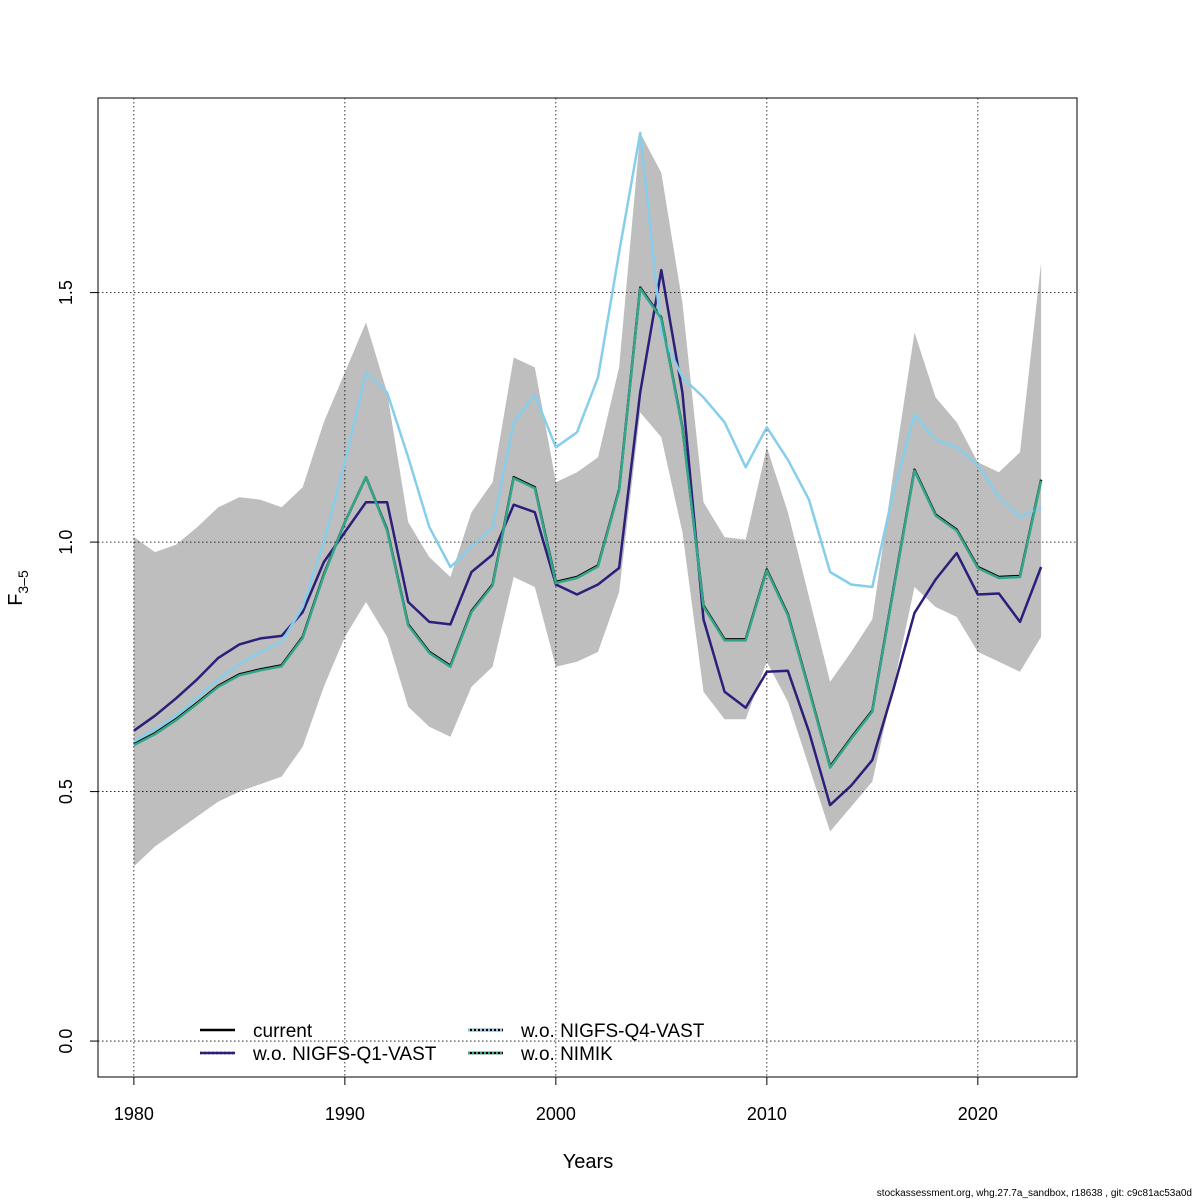 This screenshot has width=1200, height=1200. I want to click on legend-label-1: w.o. NIGFS-Q1-VAST, so click(344, 1054).